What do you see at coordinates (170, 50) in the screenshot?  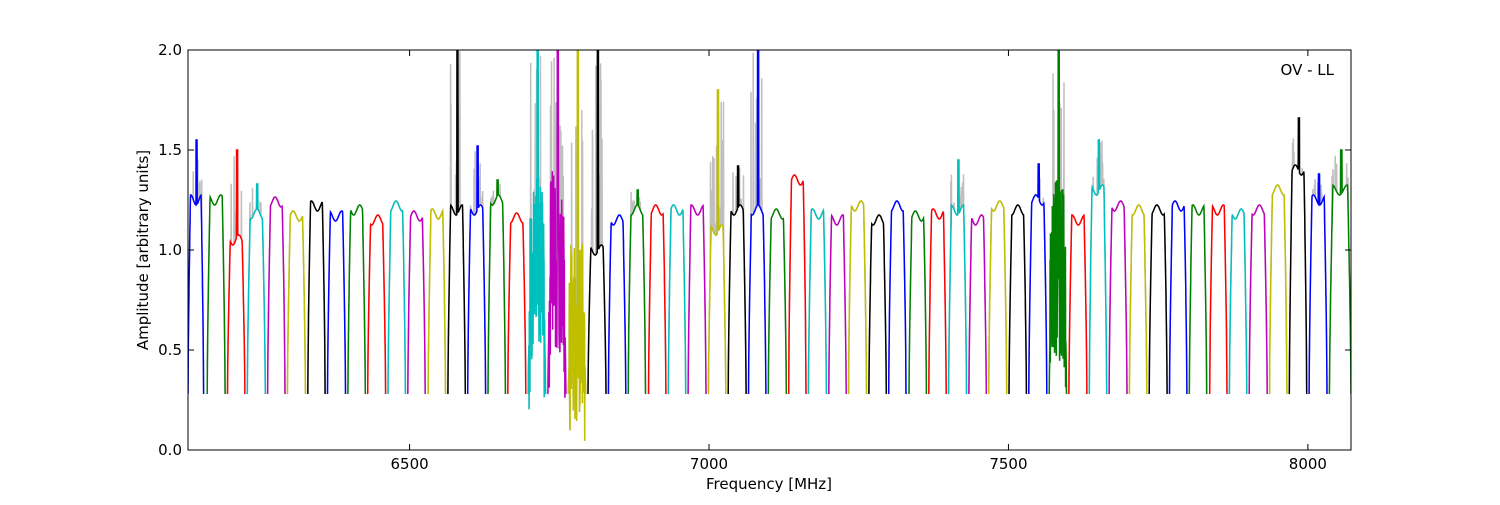 I see `y-tick-label: 2.0` at bounding box center [170, 50].